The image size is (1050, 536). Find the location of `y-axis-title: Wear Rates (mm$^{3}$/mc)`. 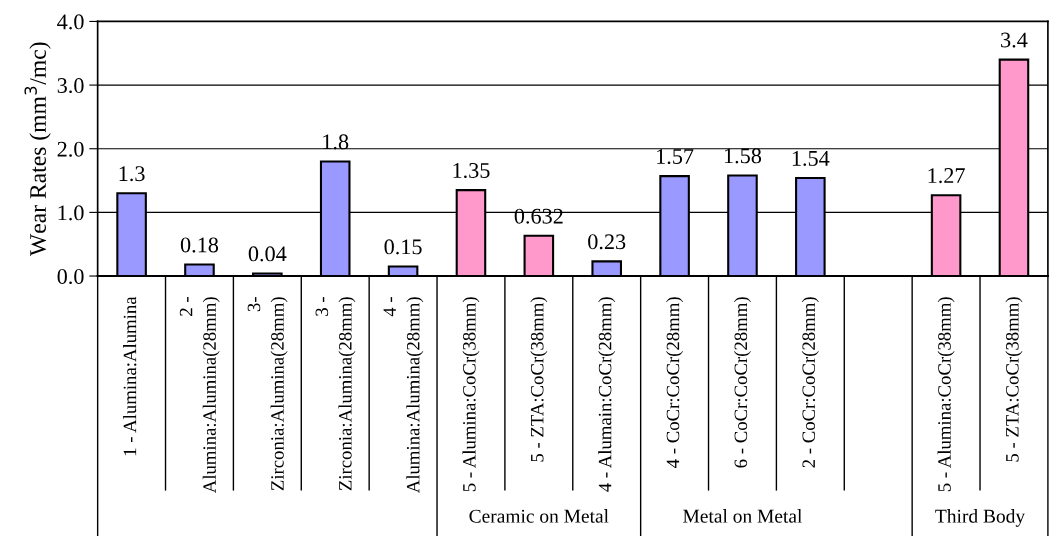

y-axis-title: Wear Rates (mm$^{3}$/mc) is located at coordinates (37, 149).